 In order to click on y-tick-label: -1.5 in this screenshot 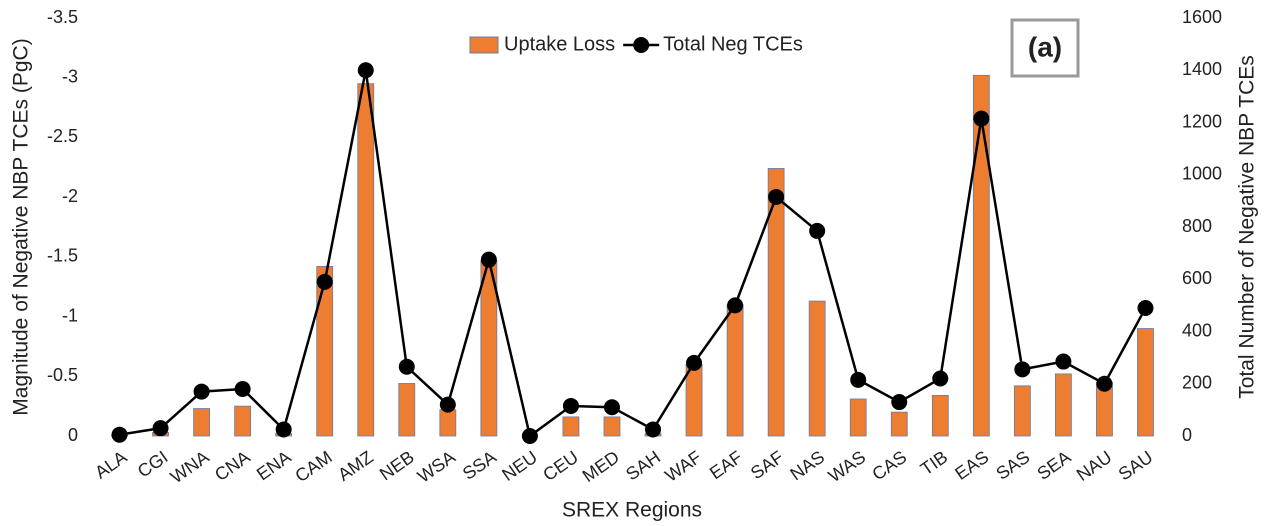, I will do `click(62, 256)`.